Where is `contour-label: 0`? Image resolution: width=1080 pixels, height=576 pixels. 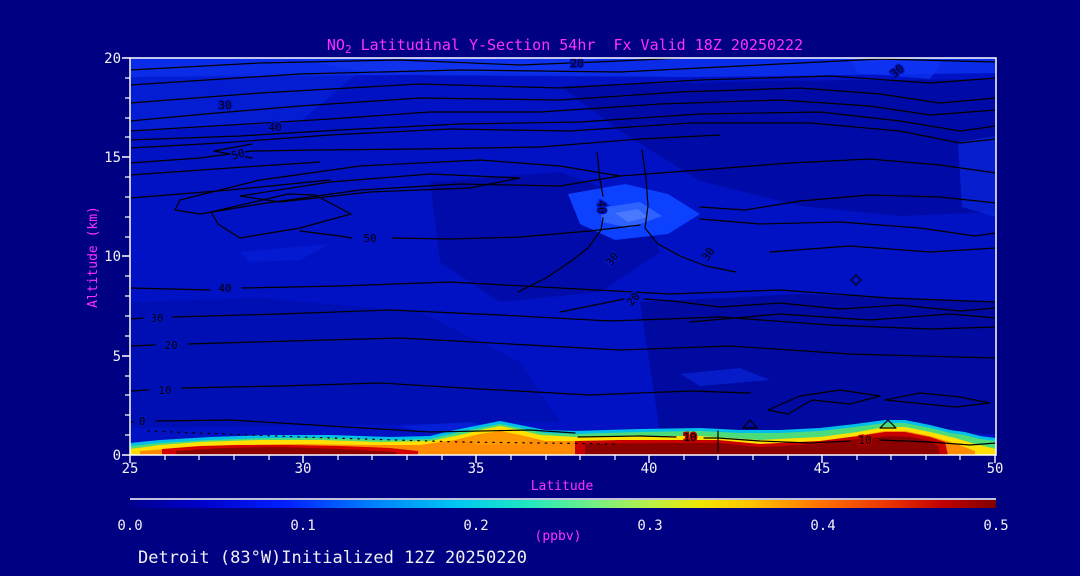
contour-label: 0 is located at coordinates (142, 421).